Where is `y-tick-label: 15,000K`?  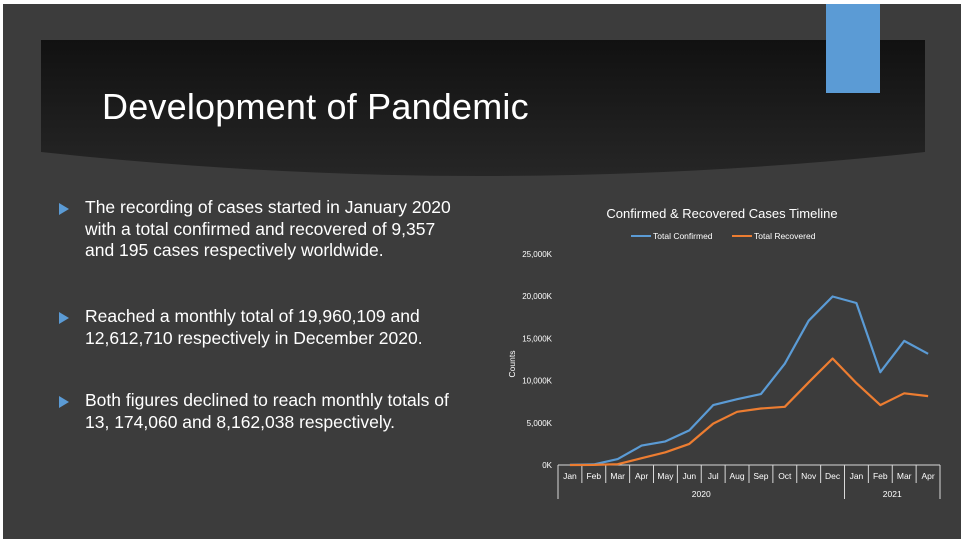
y-tick-label: 15,000K is located at coordinates (537, 338).